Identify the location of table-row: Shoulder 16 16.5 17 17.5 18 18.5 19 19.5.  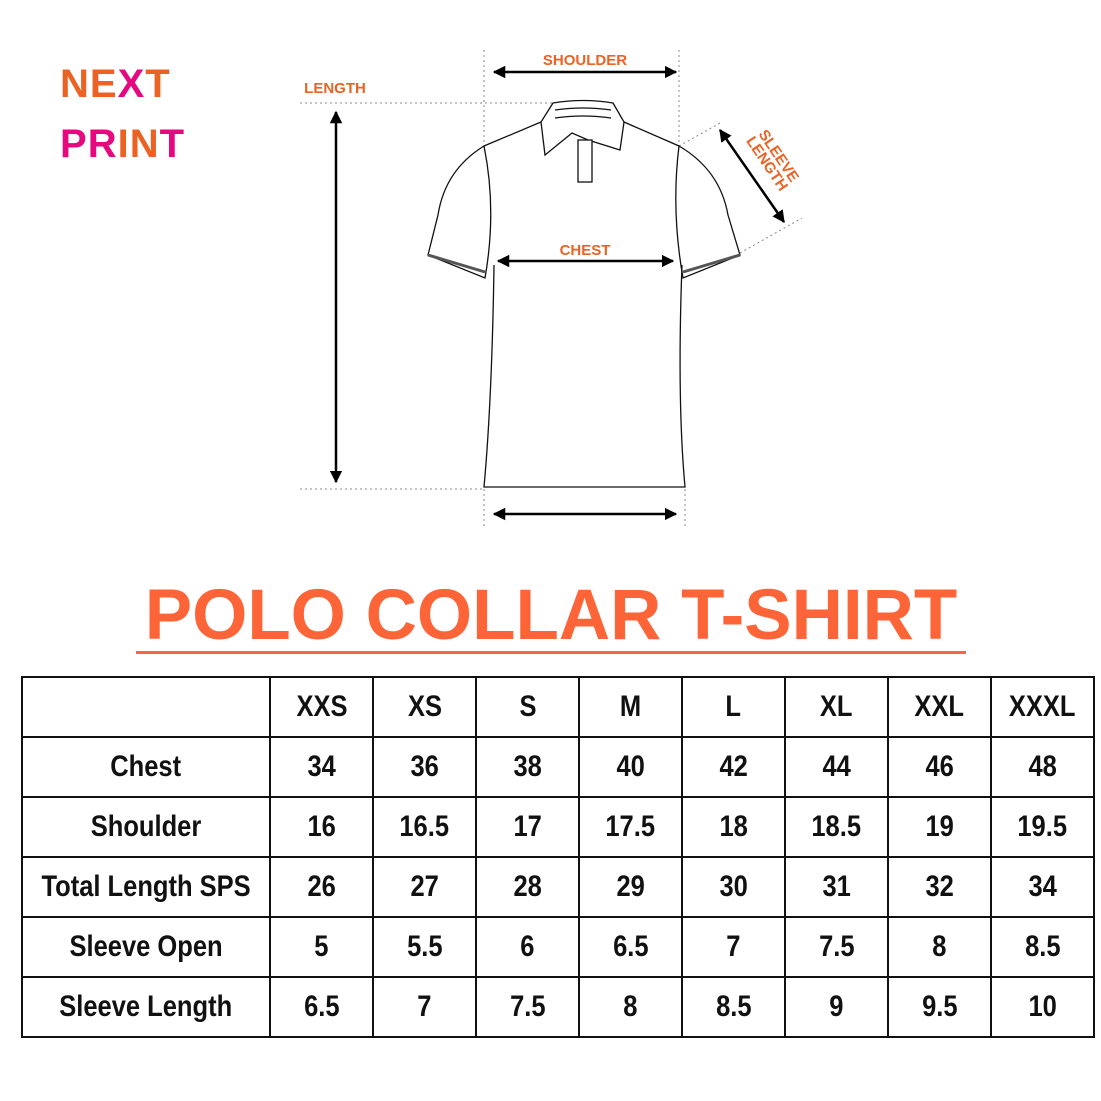
(558, 827).